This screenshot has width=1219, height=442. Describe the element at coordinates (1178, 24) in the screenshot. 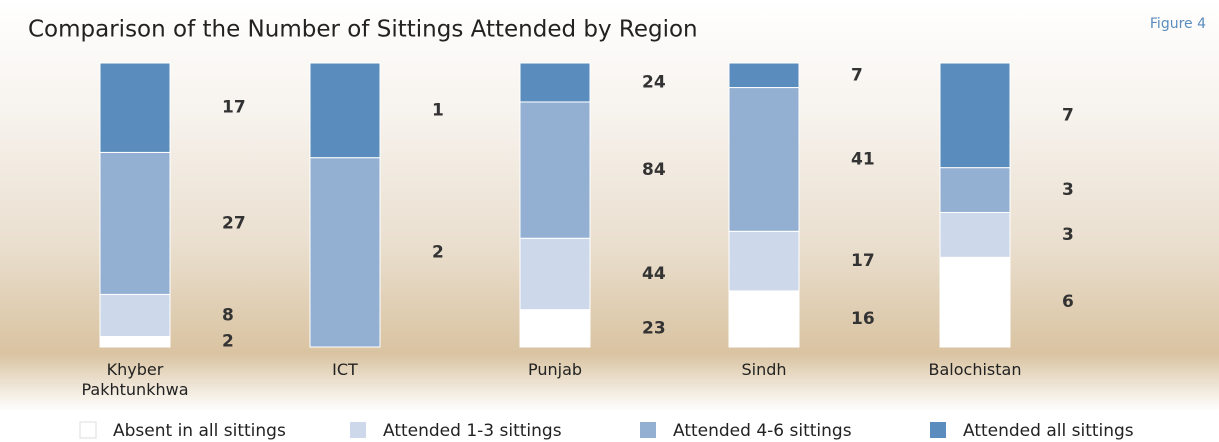

I see `figure-label: Figure 4` at that location.